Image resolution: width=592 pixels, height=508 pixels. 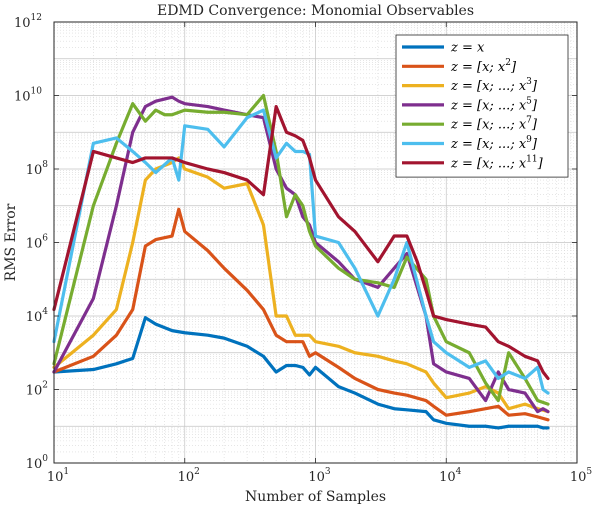 What do you see at coordinates (467, 48) in the screenshot?
I see `legend-label-1: z = x` at bounding box center [467, 48].